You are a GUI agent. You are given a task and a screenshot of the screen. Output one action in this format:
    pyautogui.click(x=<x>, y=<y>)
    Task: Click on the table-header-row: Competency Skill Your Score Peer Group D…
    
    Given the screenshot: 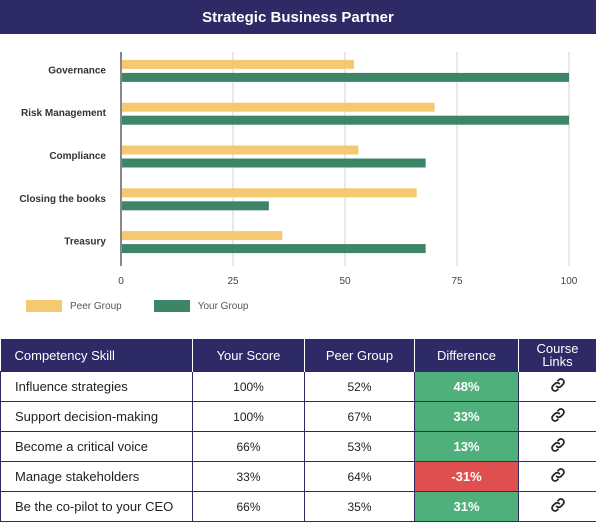 What is the action you would take?
    pyautogui.click(x=298, y=355)
    